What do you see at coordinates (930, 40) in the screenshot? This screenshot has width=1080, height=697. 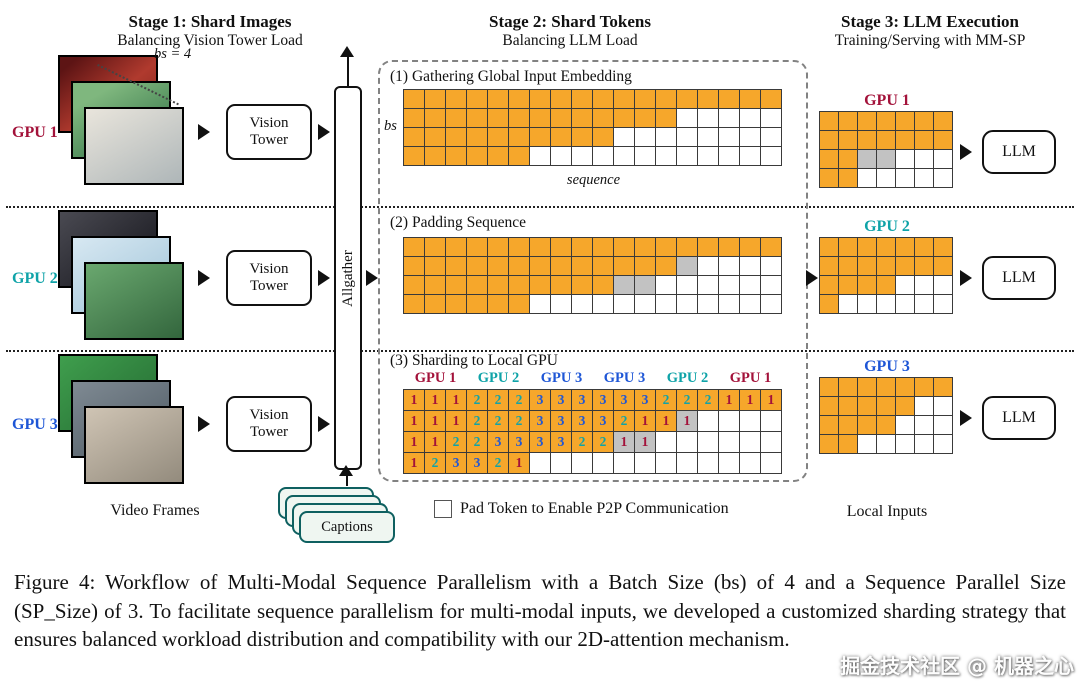 I see `stage3-subtitle: Training/Serving with MM-SP` at bounding box center [930, 40].